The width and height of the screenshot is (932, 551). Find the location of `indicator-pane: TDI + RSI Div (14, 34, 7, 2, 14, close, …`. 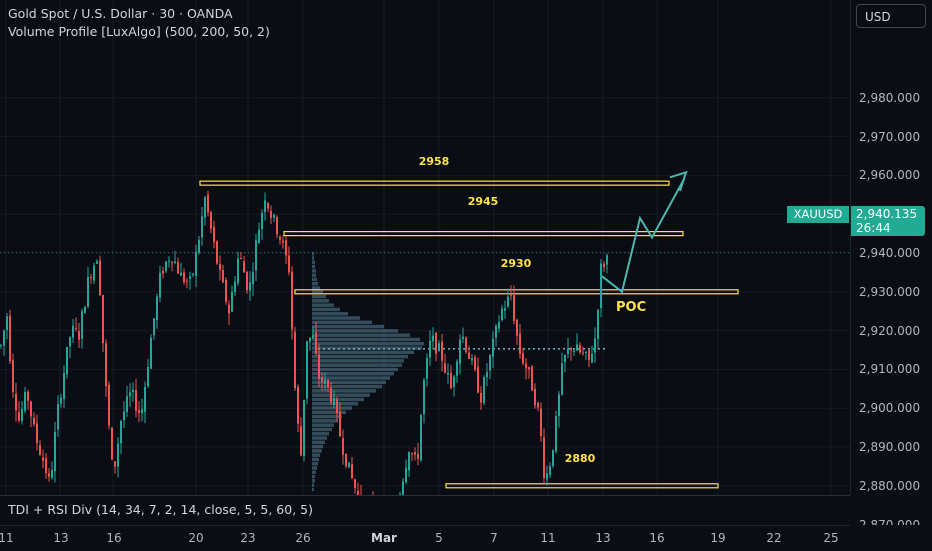

indicator-pane: TDI + RSI Div (14, 34, 7, 2, 14, close, … is located at coordinates (425, 510).